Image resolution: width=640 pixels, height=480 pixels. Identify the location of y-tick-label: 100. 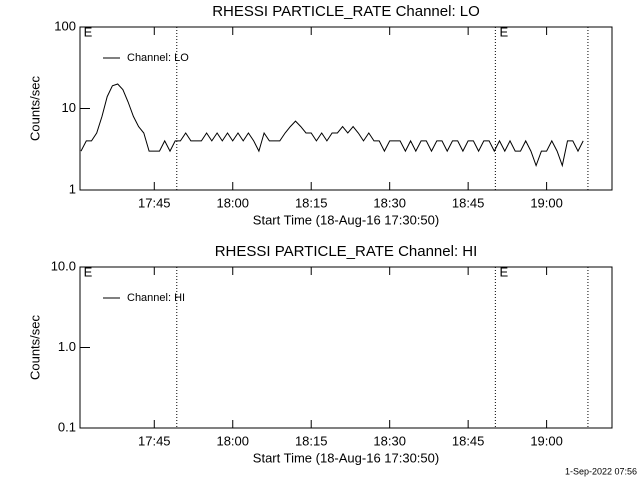
(65, 25).